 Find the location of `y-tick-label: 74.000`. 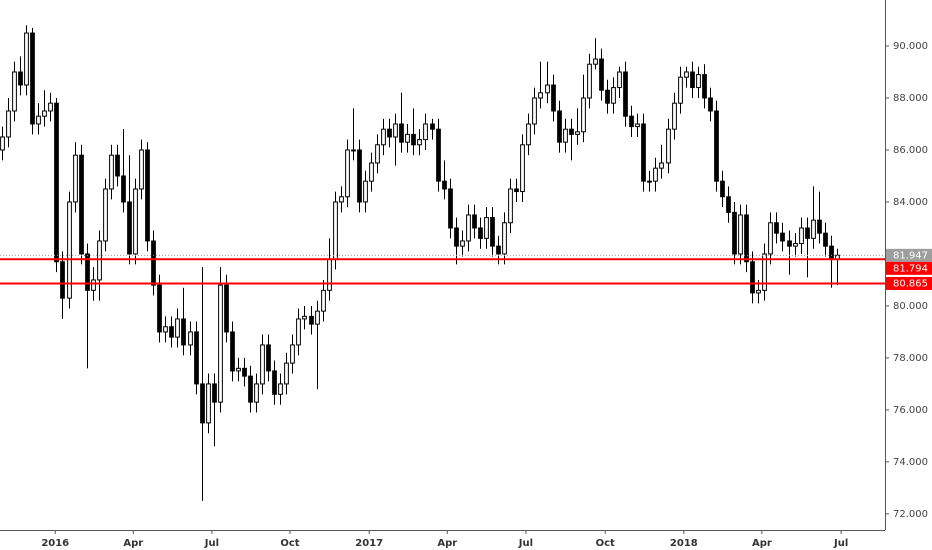

y-tick-label: 74.000 is located at coordinates (910, 462).